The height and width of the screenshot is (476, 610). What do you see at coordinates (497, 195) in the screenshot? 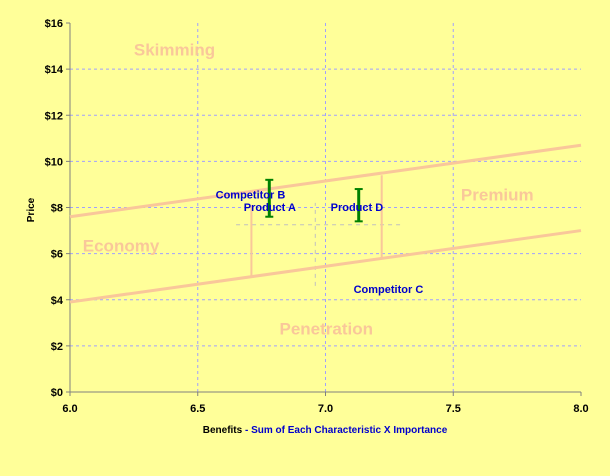
I see `region-label: Premium` at bounding box center [497, 195].